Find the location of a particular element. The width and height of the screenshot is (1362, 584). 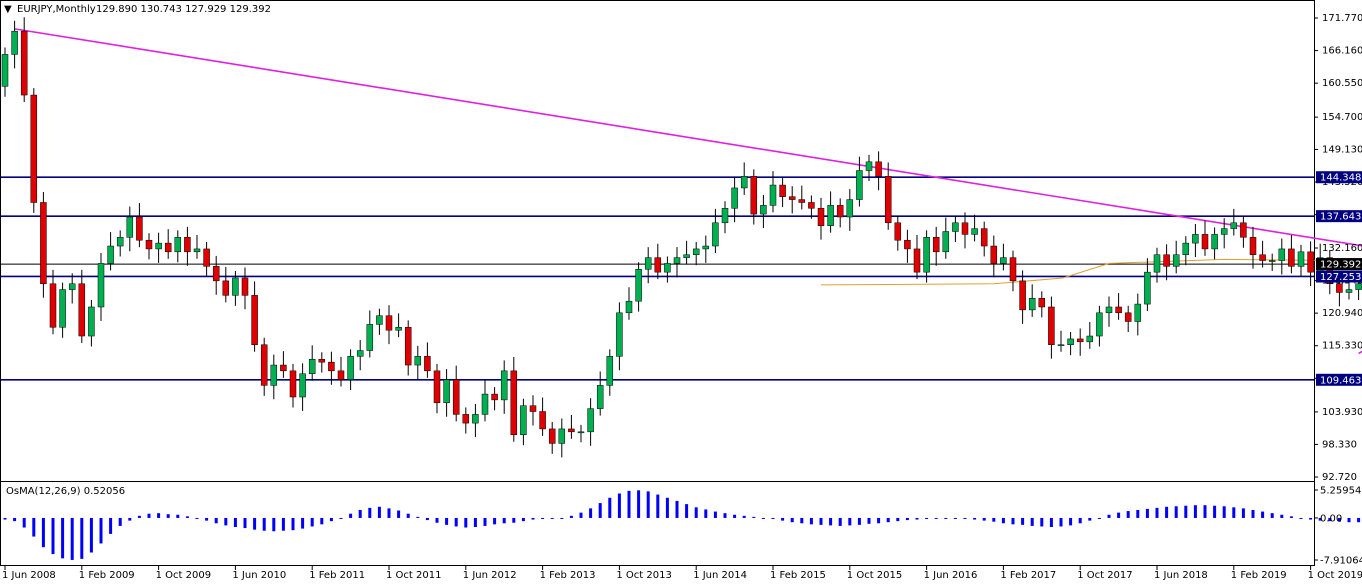

time-tick-label: 1 Feb 2019 is located at coordinates (1259, 575).